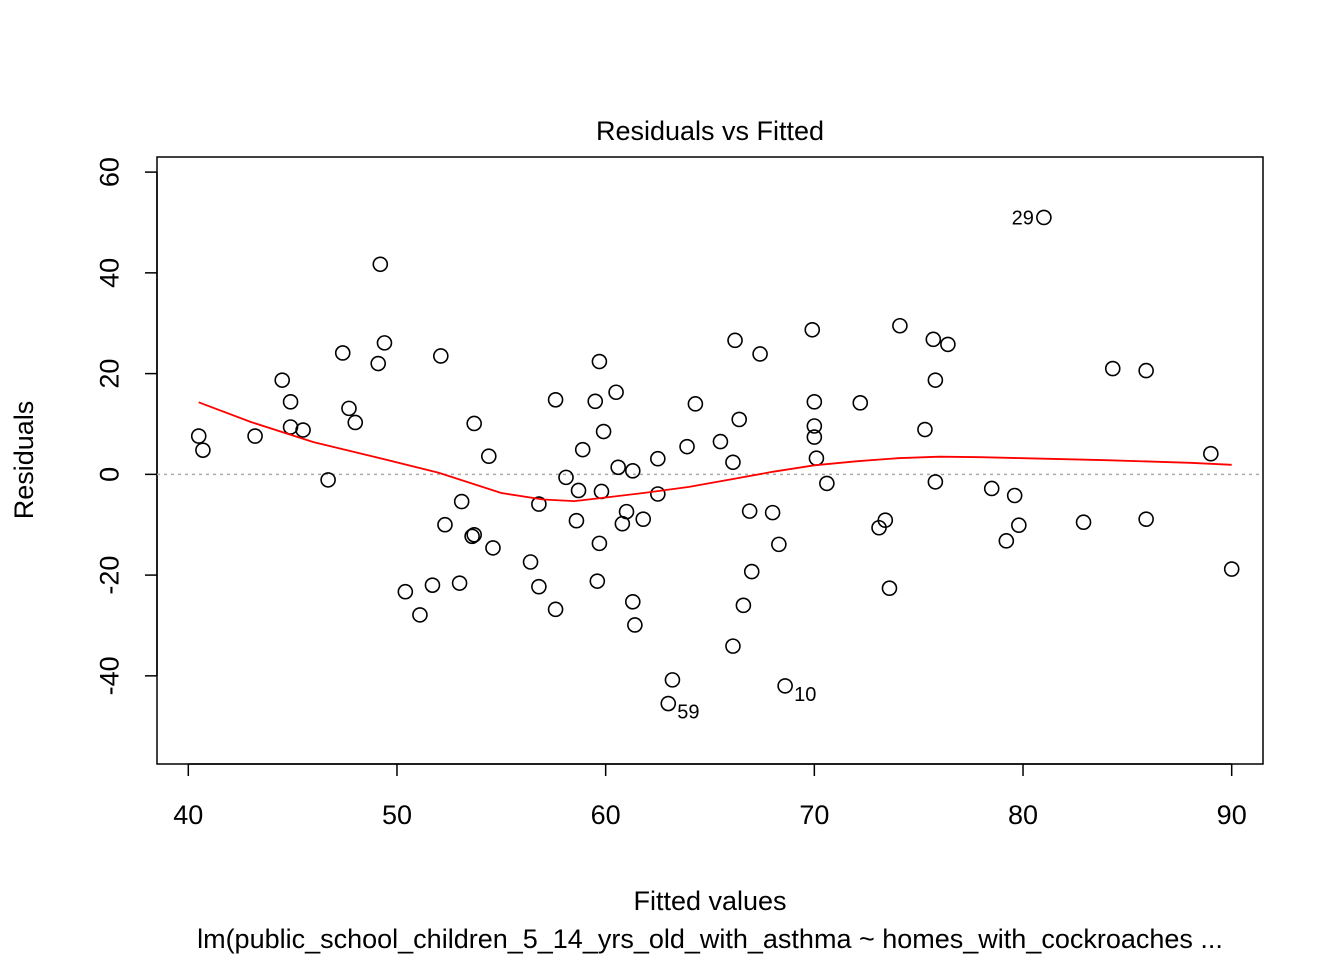 This screenshot has height=965, width=1344. What do you see at coordinates (24, 460) in the screenshot?
I see `y-axis-label: Residuals` at bounding box center [24, 460].